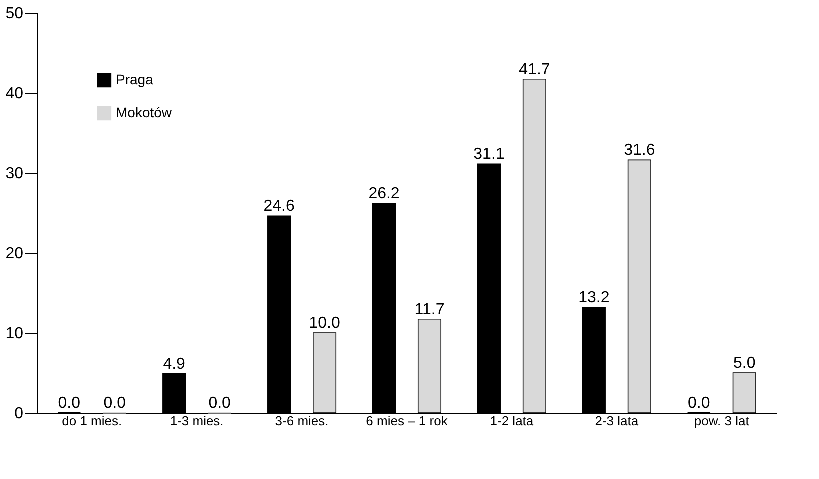  Describe the element at coordinates (512, 421) in the screenshot. I see `x-tick-label: 1-2 lata` at that location.